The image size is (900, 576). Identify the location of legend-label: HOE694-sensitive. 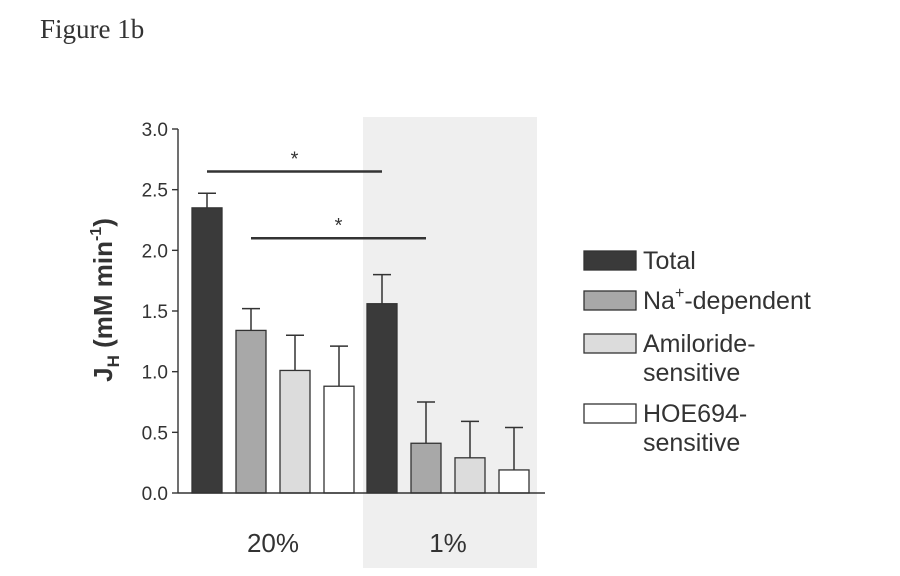
(695, 428).